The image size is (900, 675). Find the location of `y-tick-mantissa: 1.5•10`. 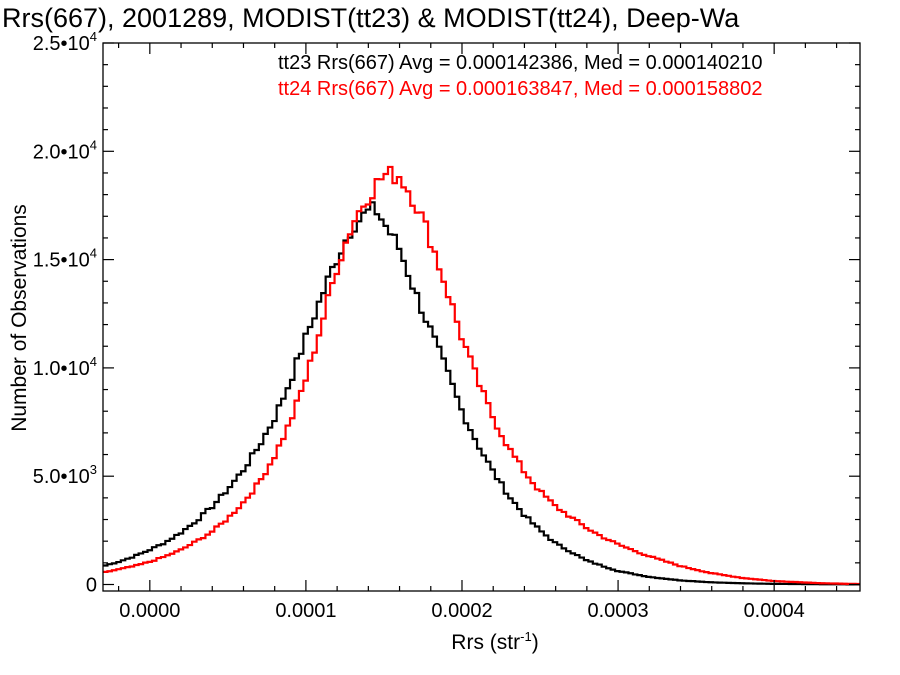

y-tick-mantissa: 1.5•10 is located at coordinates (61, 261).